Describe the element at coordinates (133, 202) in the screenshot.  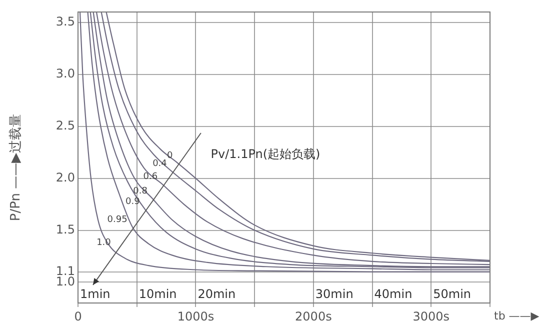
I see `series-label: 0.9` at that location.